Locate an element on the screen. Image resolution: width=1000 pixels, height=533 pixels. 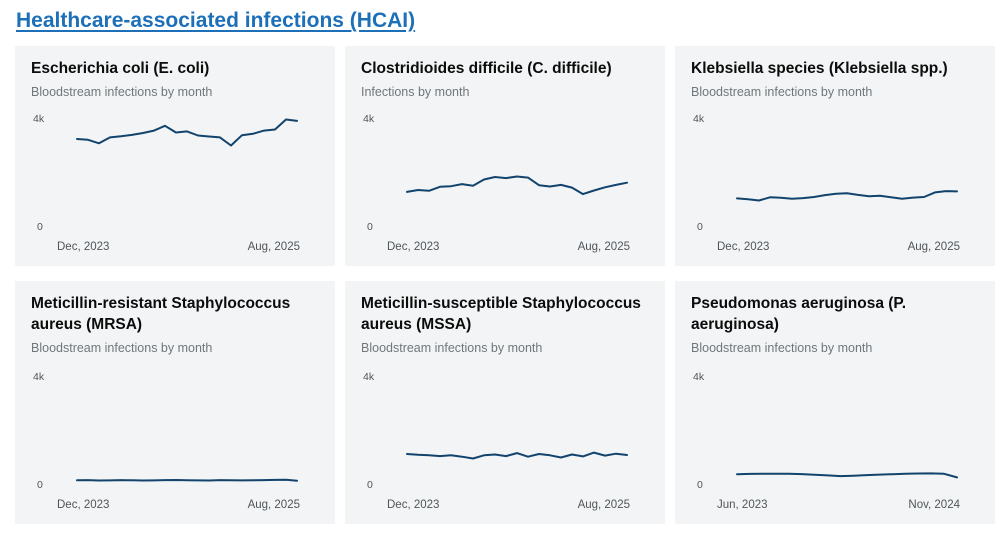
x-axis-first-label: Jun, 2023 is located at coordinates (742, 505).